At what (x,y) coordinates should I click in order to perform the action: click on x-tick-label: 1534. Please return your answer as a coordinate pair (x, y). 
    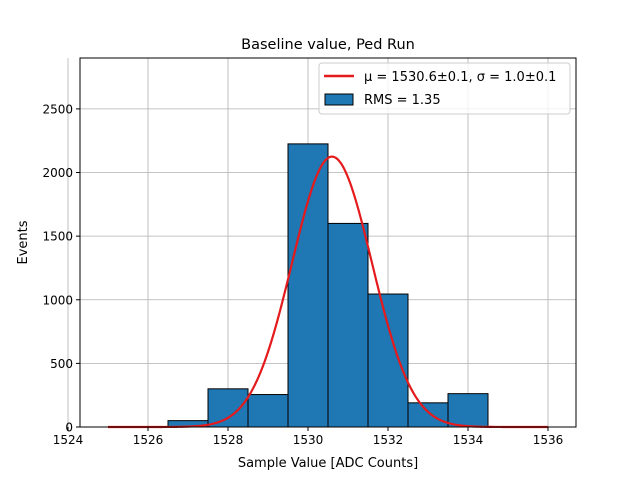
    Looking at the image, I should click on (468, 440).